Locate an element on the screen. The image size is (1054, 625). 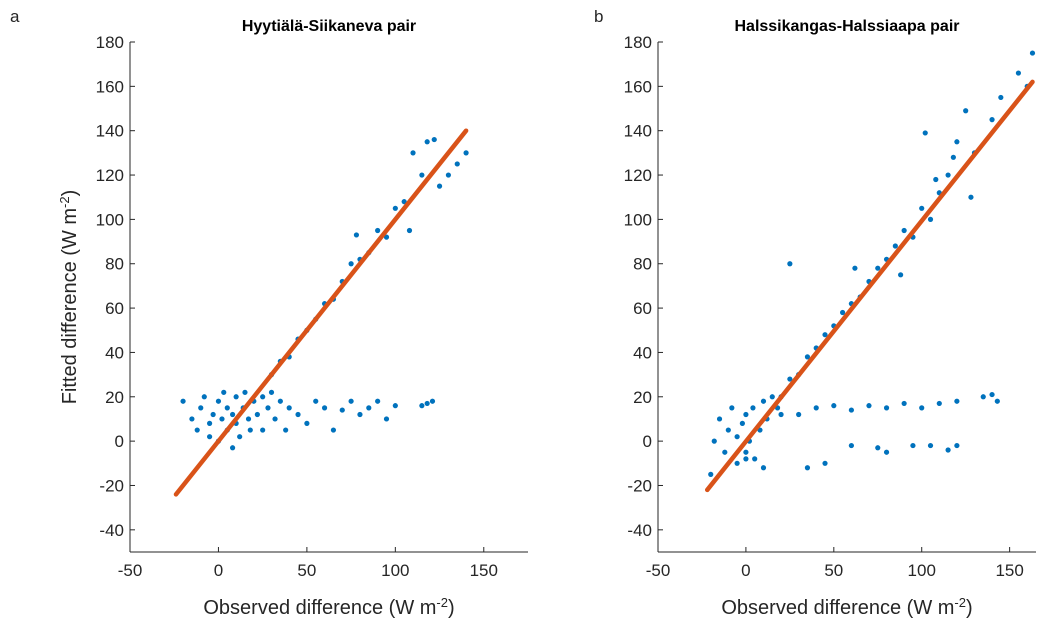
y-tick-label: 0 is located at coordinates (119, 441).